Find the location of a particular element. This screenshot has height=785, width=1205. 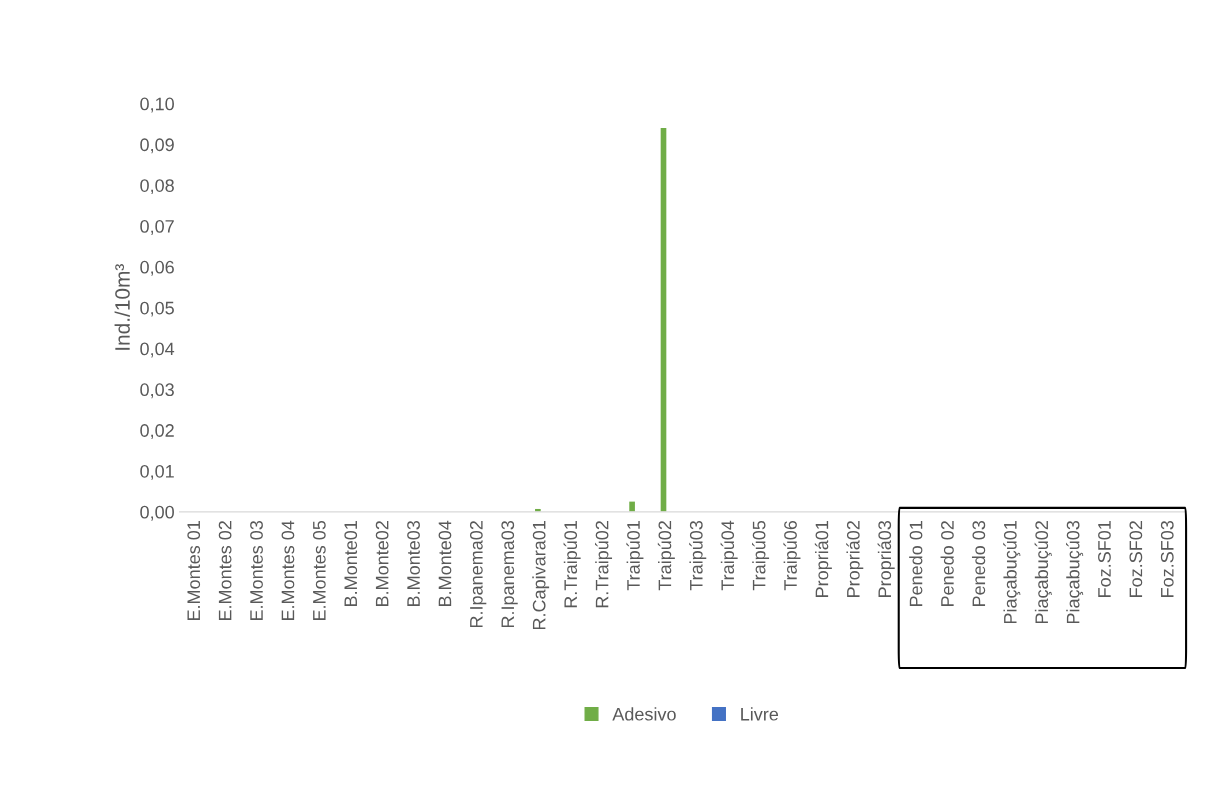

x-tick-label: Traipú05 is located at coordinates (761, 555).